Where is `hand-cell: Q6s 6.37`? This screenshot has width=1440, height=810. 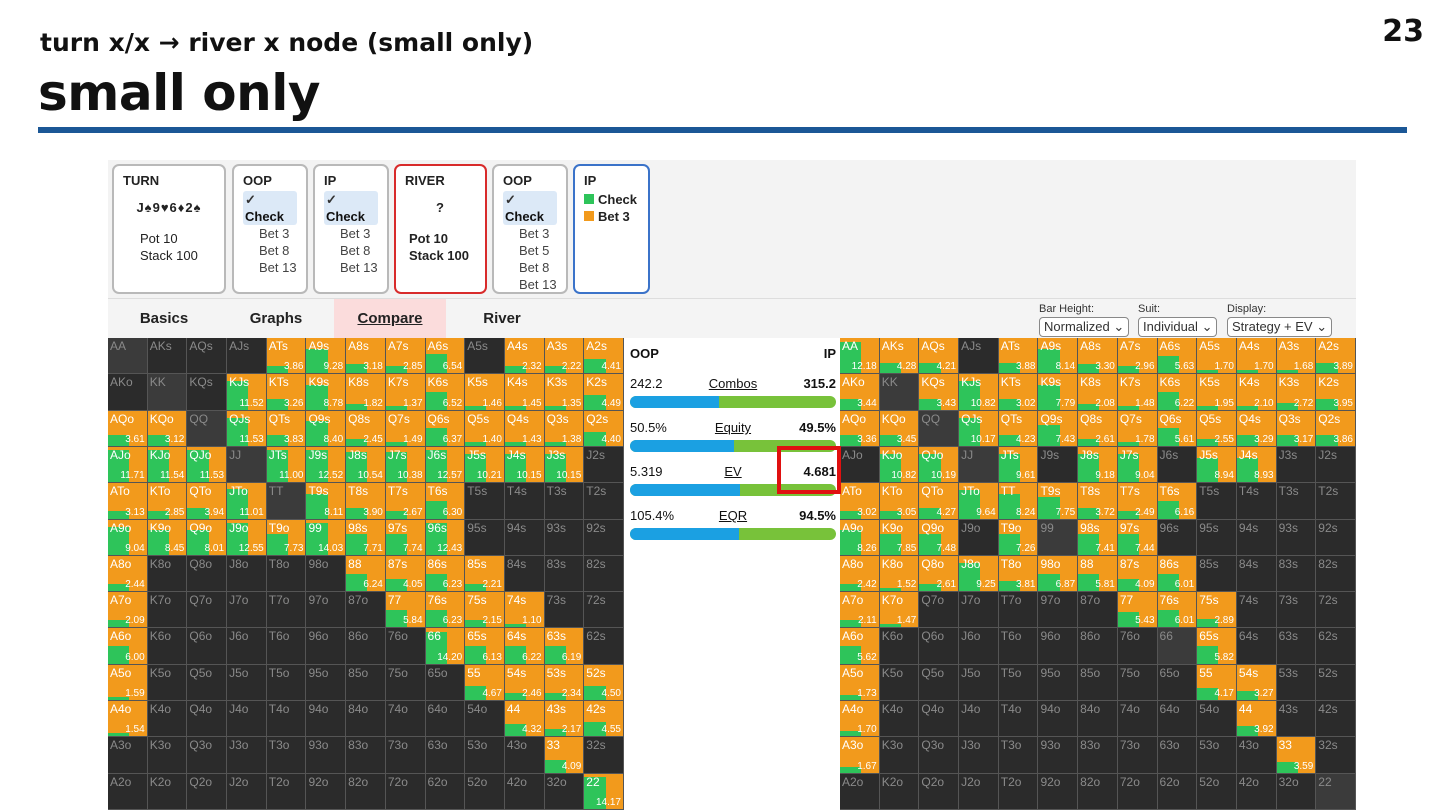 hand-cell: Q6s 6.37 is located at coordinates (445, 428).